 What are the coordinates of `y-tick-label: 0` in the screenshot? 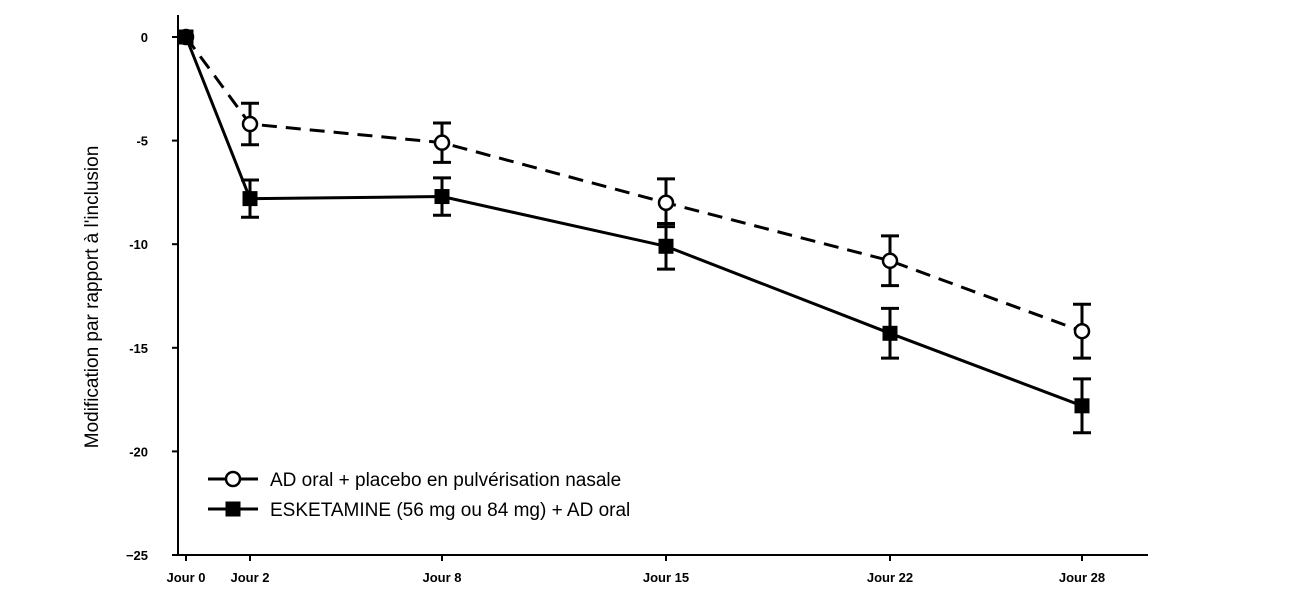 It's located at (144, 37).